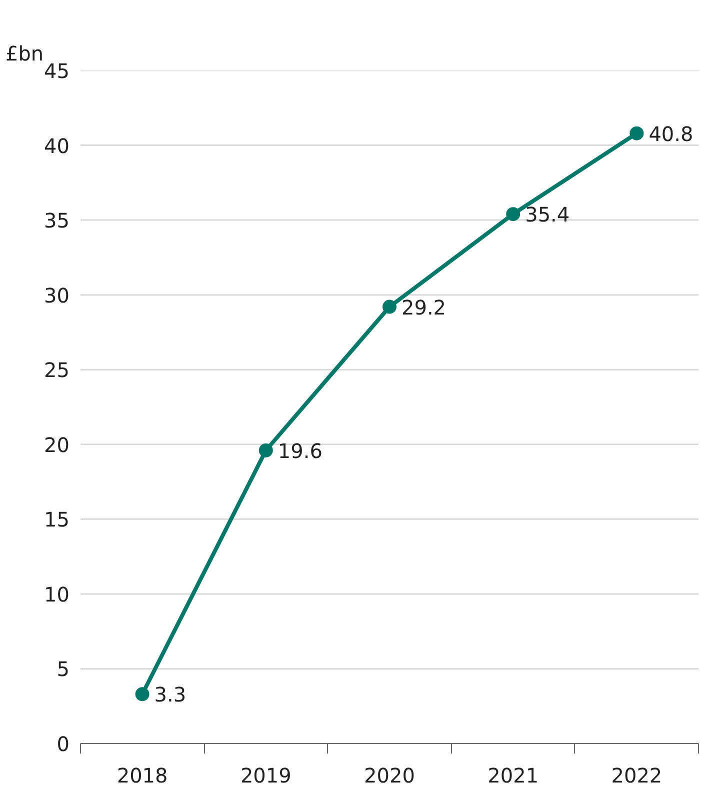  What do you see at coordinates (547, 214) in the screenshot?
I see `data-label: 35.4` at bounding box center [547, 214].